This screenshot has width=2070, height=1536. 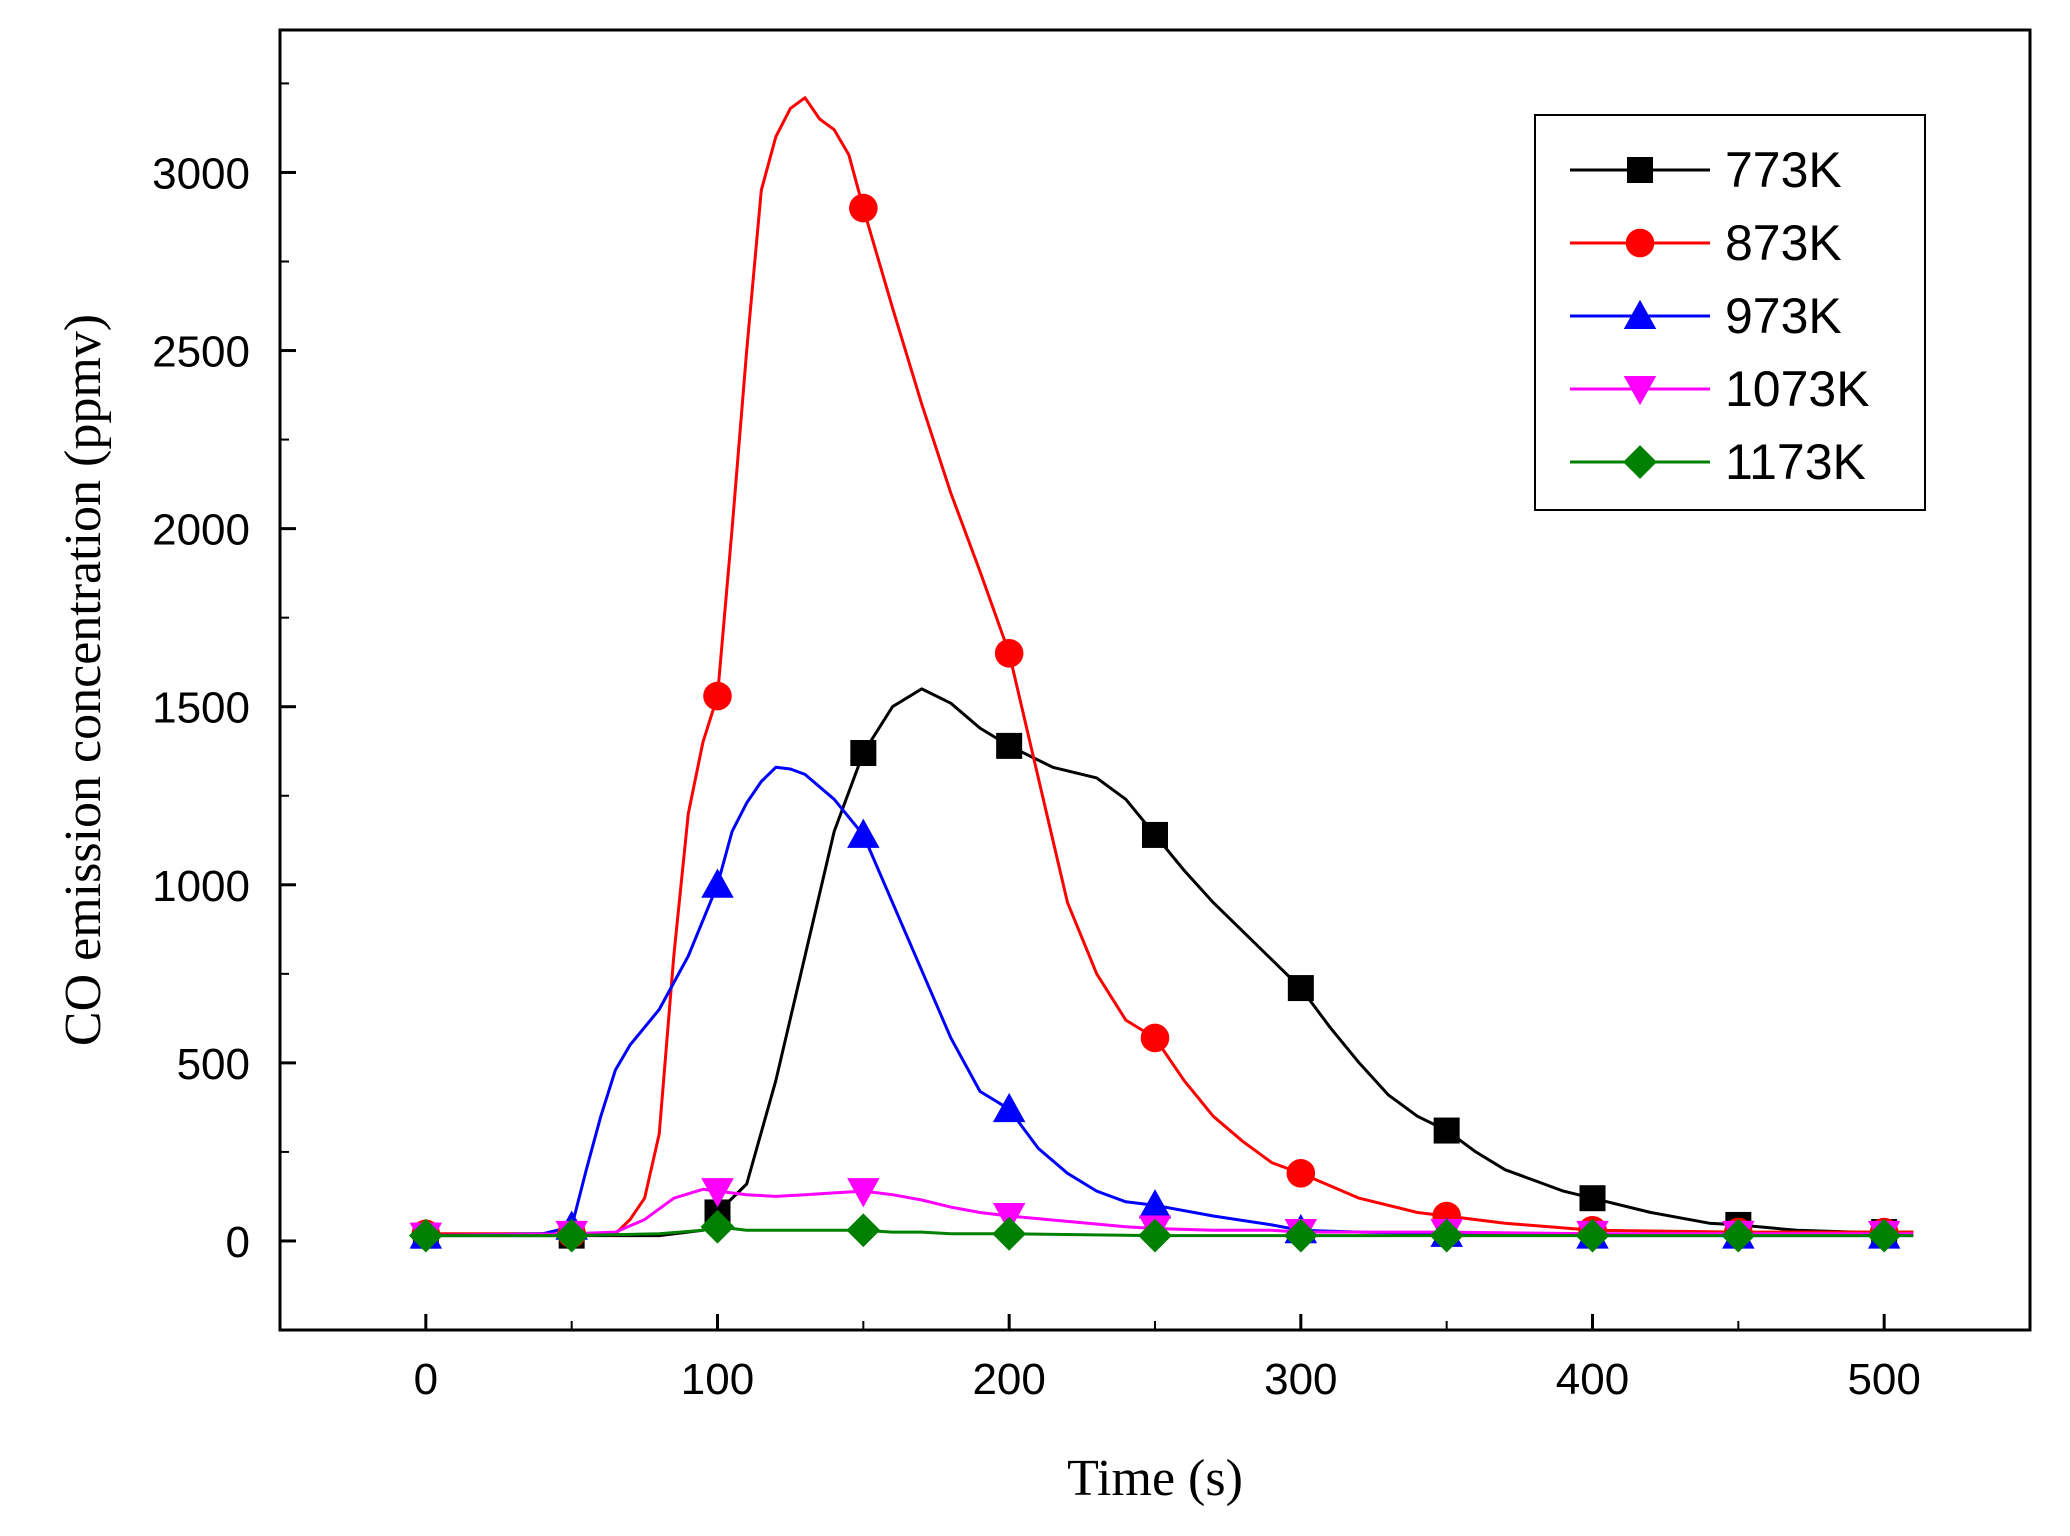 I want to click on legend-marker-1173k, so click(x=1640, y=462).